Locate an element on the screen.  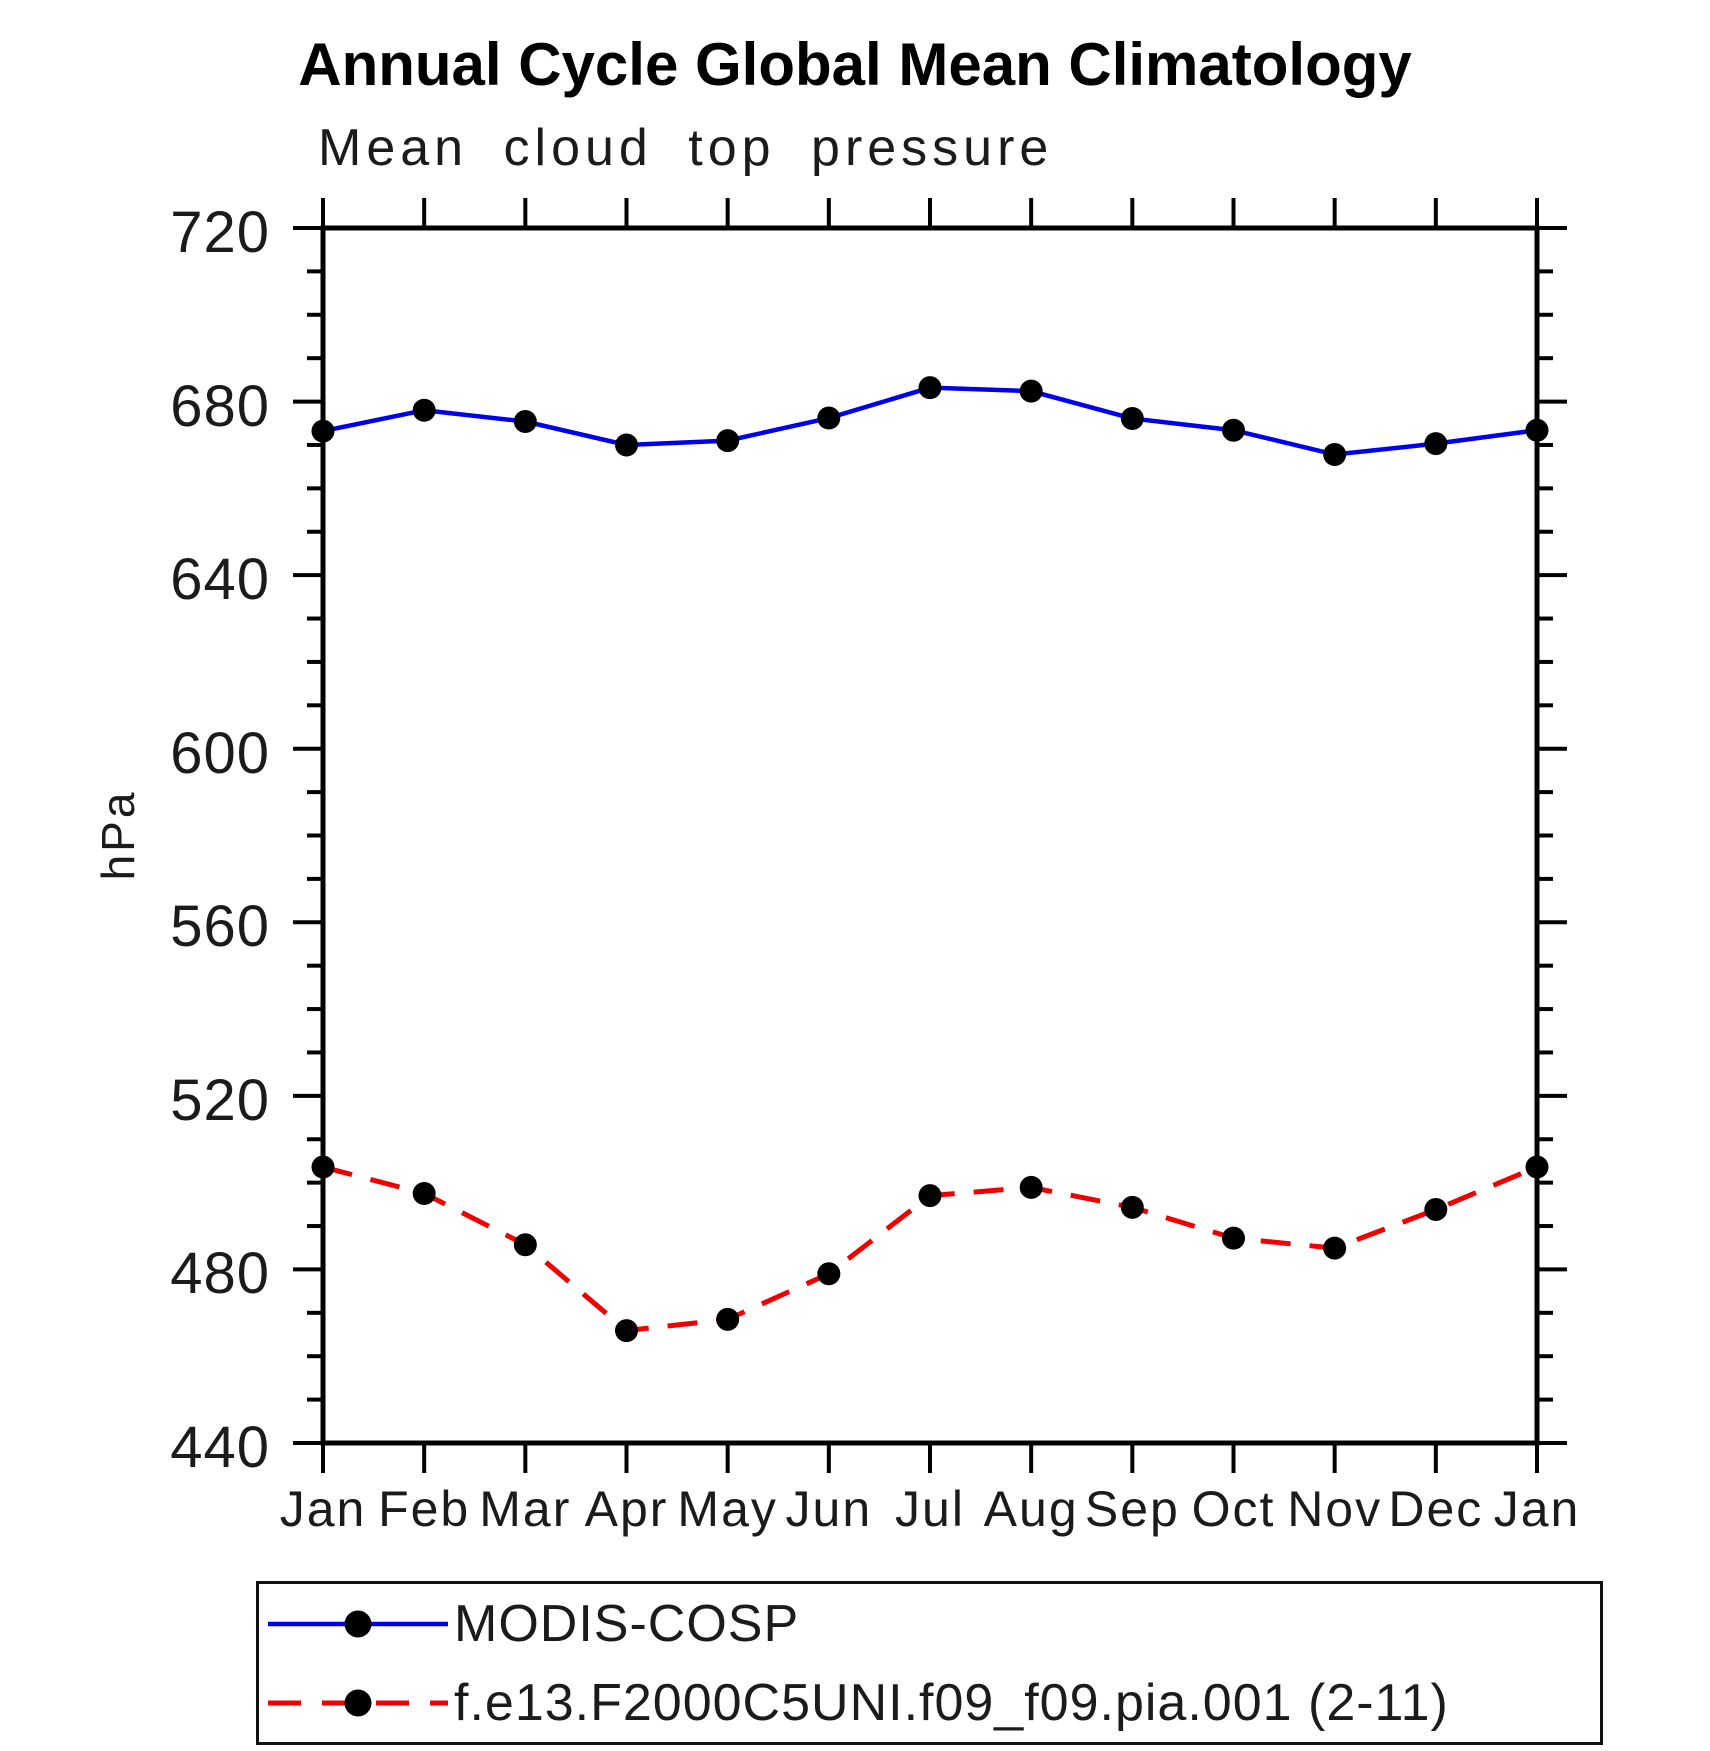
data-point-marker-0-Nov is located at coordinates (1335, 455).